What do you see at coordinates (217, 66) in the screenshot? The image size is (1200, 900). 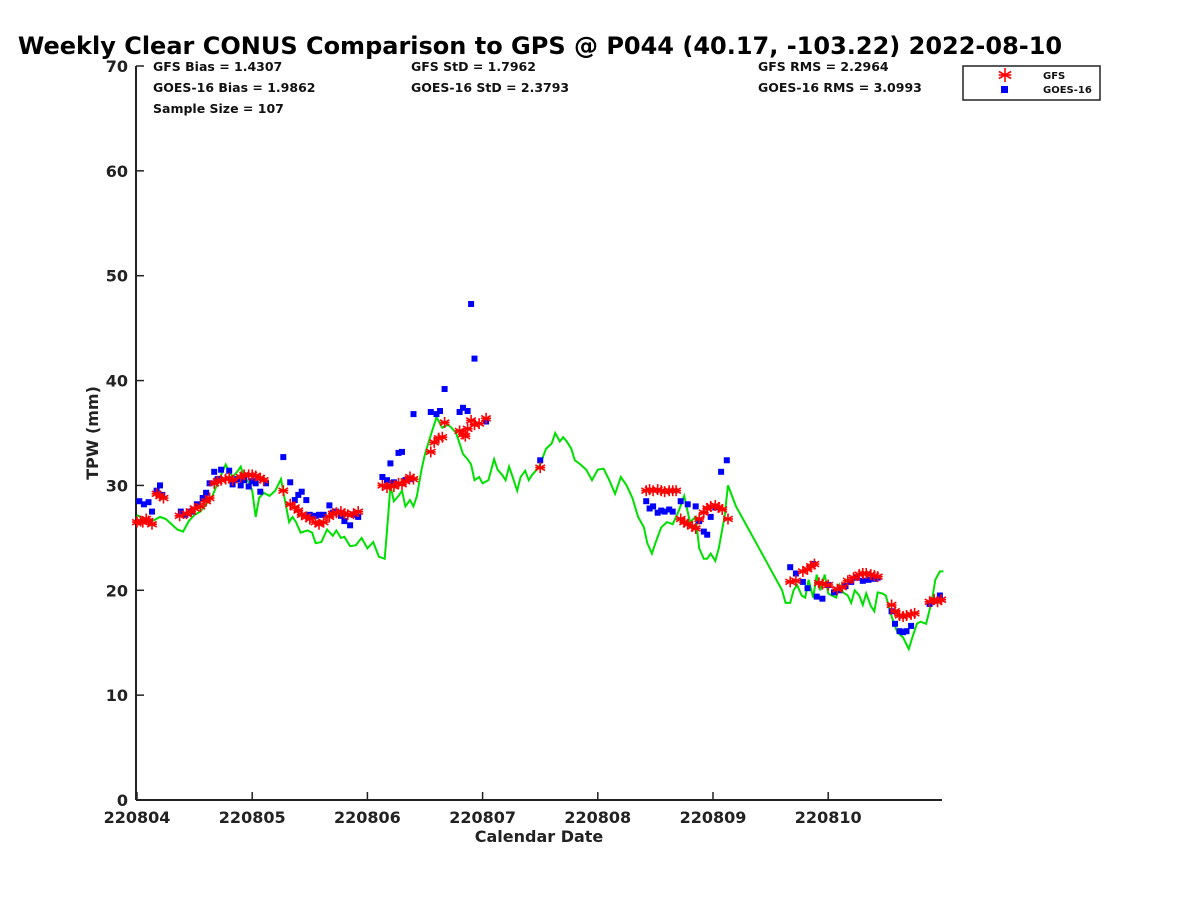 I see `gfs-bias-text: GFS Bias = 1.4307` at bounding box center [217, 66].